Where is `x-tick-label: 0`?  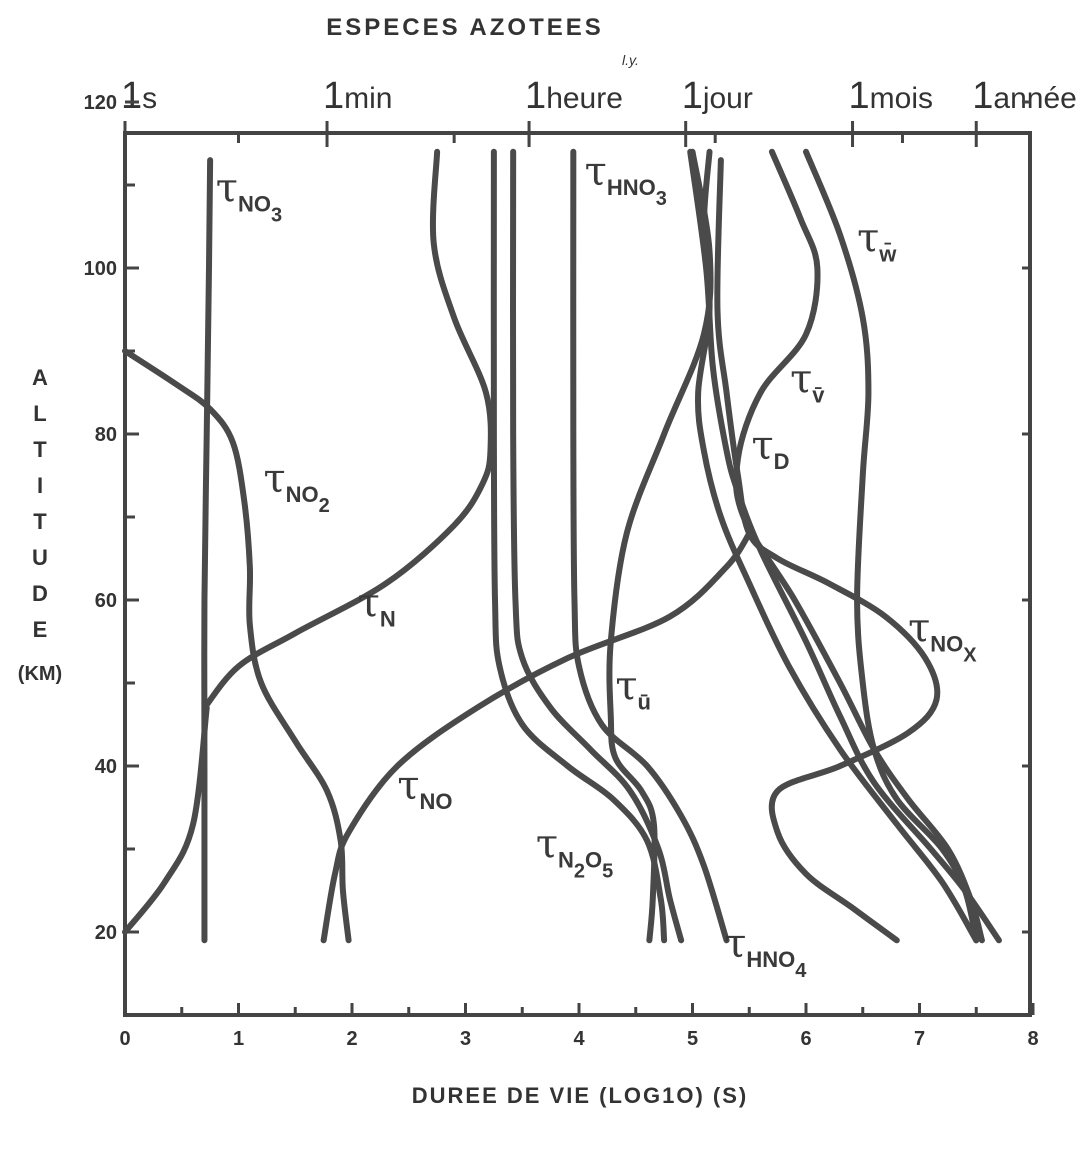
x-tick-label: 0 is located at coordinates (124, 1039).